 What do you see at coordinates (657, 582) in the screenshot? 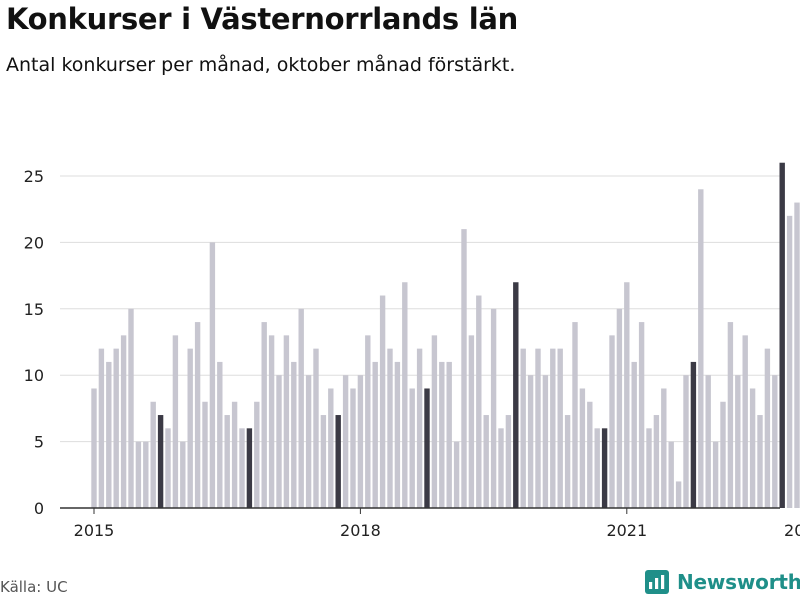
I see `newsworthy-icon` at bounding box center [657, 582].